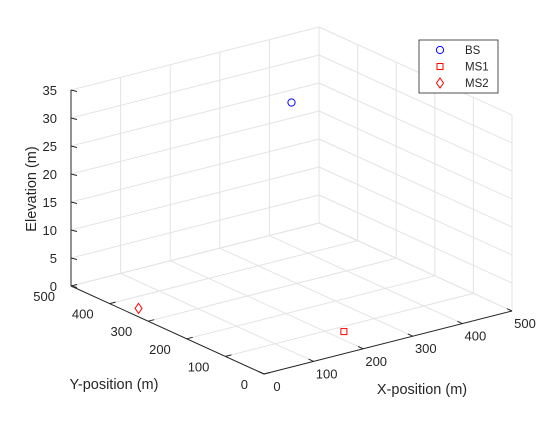 The image size is (560, 425). Describe the element at coordinates (199, 366) in the screenshot. I see `y-tick-label: 100` at that location.